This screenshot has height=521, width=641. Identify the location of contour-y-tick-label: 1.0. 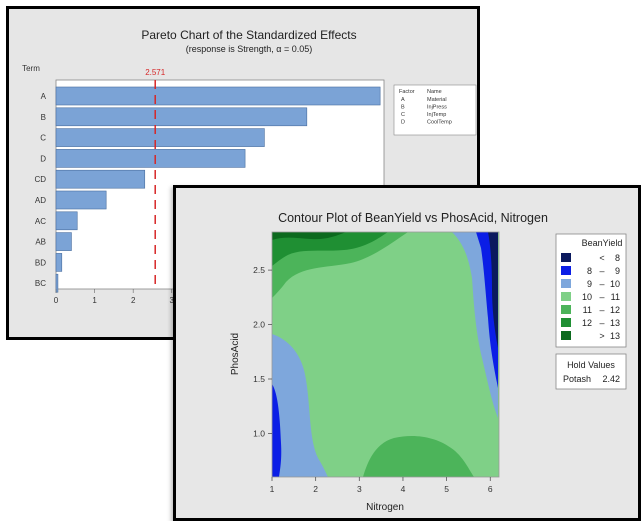
(259, 433).